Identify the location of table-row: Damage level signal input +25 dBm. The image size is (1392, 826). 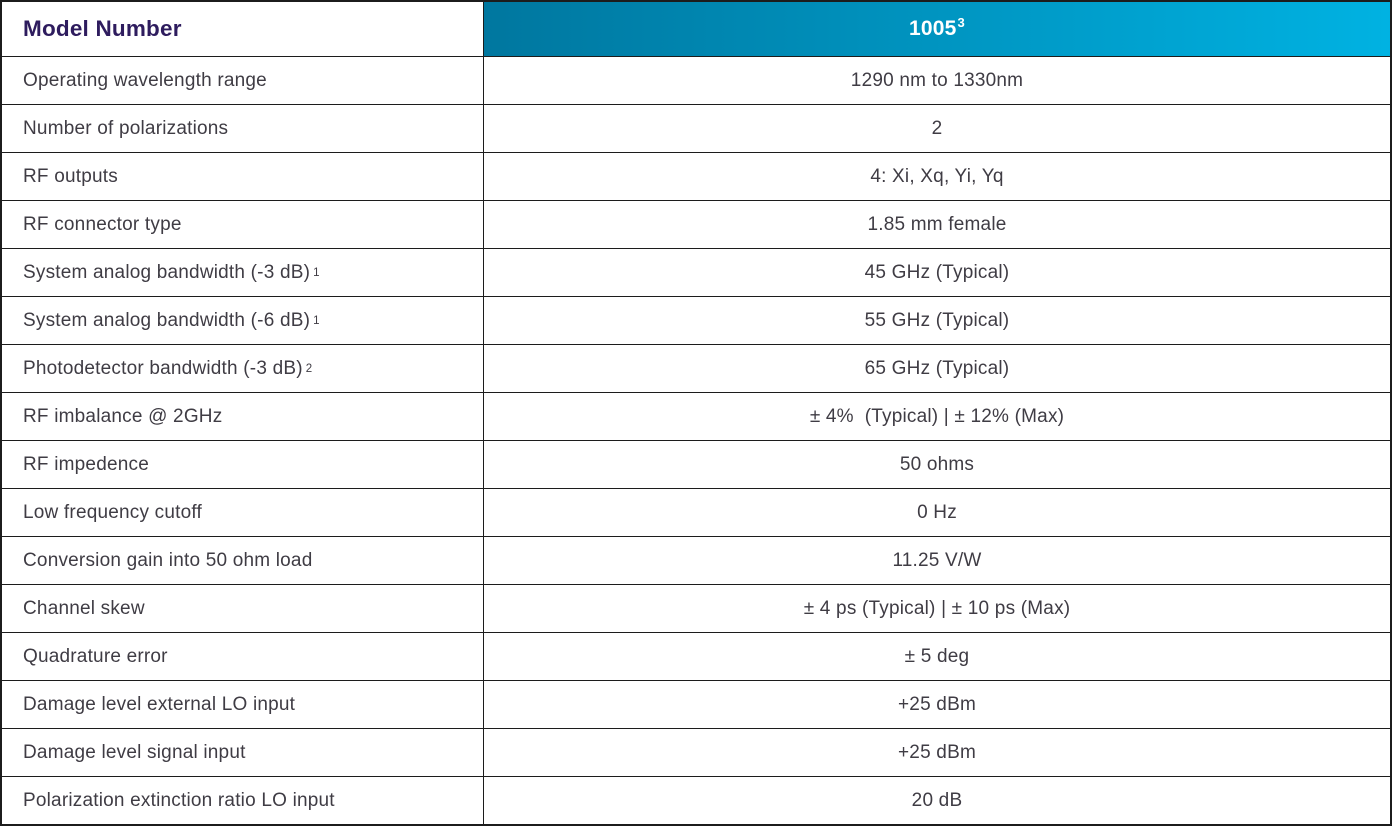
(696, 752).